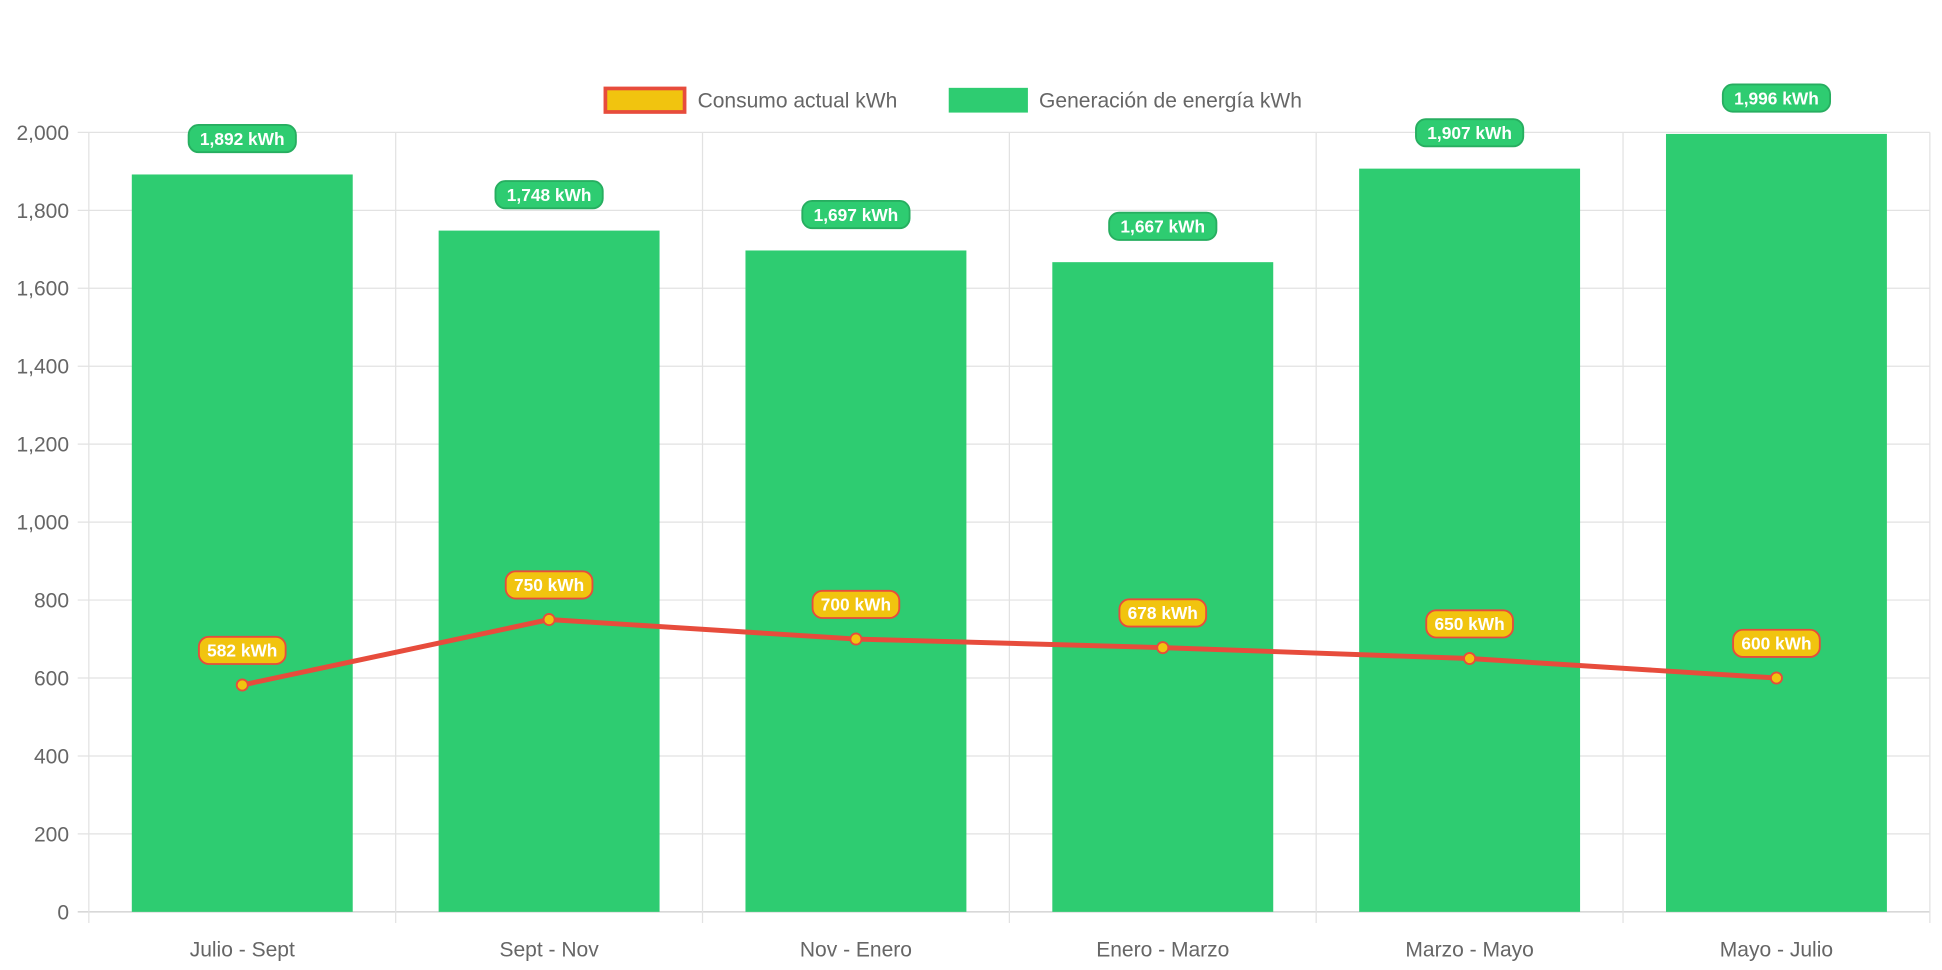  What do you see at coordinates (1170, 101) in the screenshot?
I see `legend-label-generacion: Generación de energía kWh` at bounding box center [1170, 101].